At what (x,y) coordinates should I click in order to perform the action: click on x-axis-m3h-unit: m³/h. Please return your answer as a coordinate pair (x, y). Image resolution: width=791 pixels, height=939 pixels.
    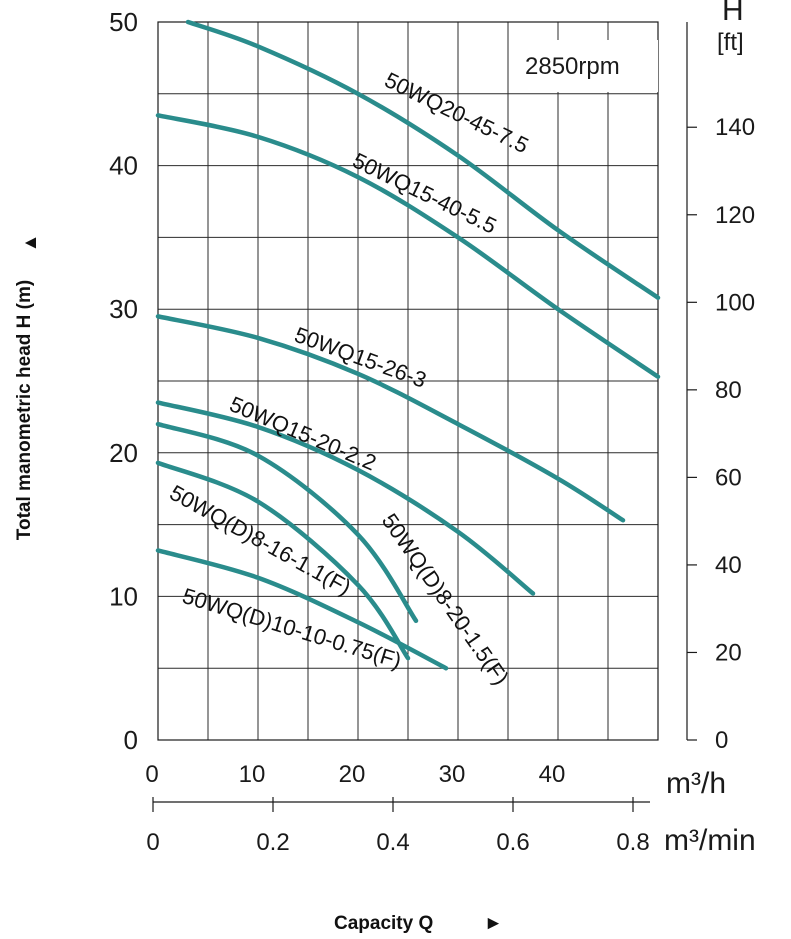
    Looking at the image, I should click on (696, 783).